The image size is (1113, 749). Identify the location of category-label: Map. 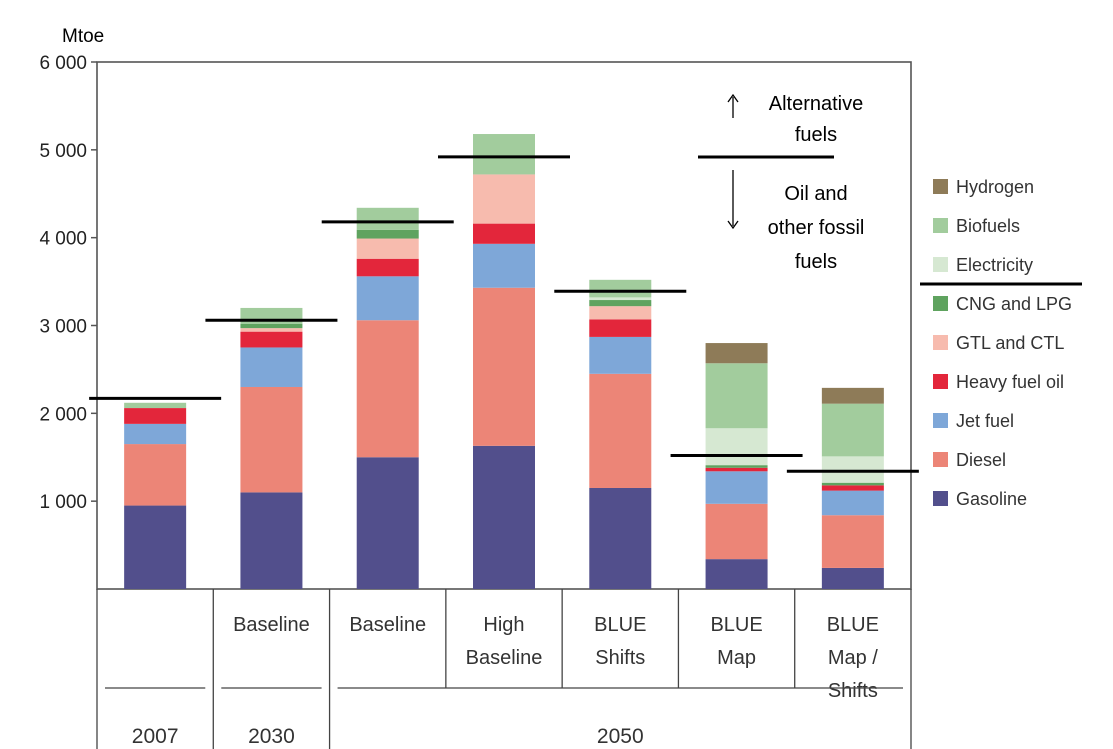
(736, 658).